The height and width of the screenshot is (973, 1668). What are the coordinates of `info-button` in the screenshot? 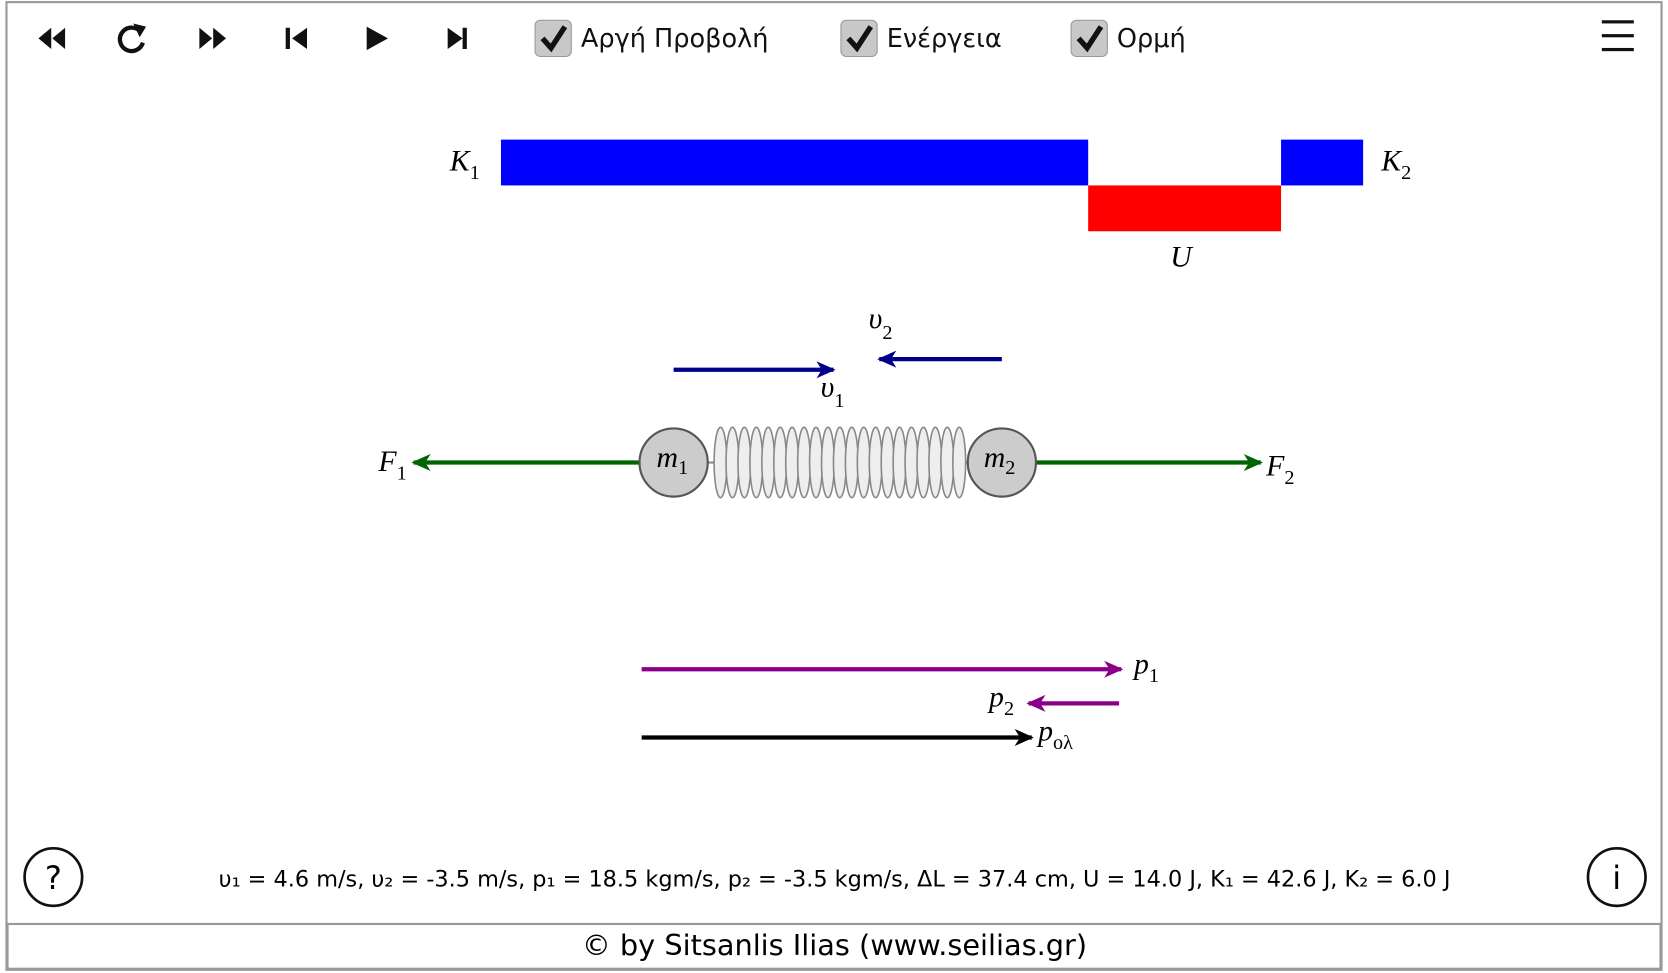 It's located at (1616, 877).